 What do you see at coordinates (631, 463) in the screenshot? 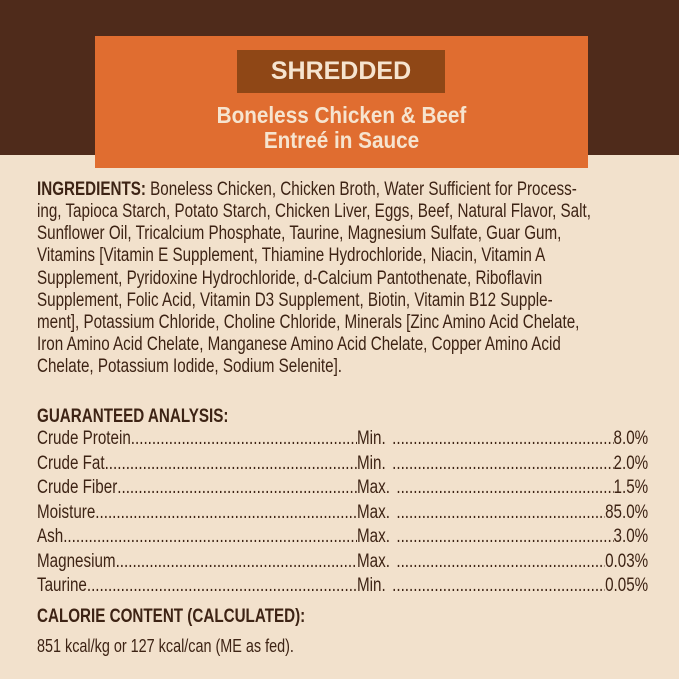
I see `nutrient-value: 2.0%` at bounding box center [631, 463].